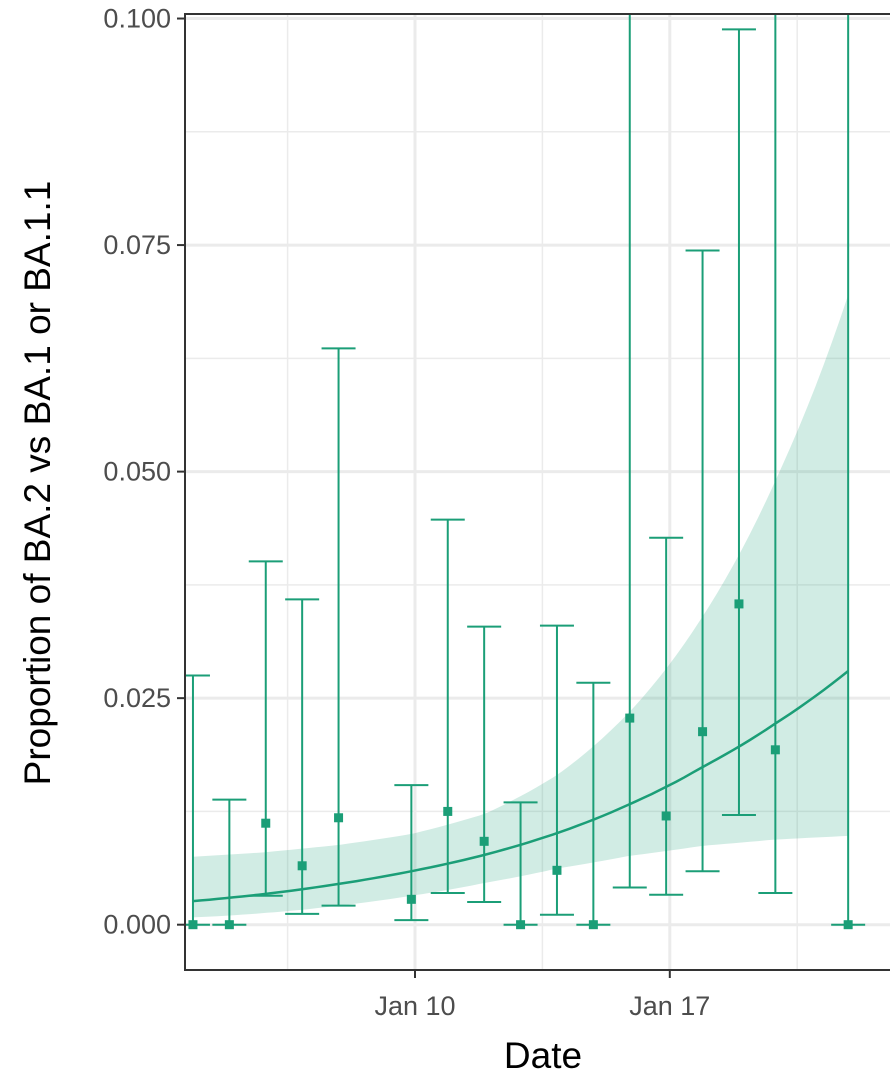 The image size is (890, 1075). Describe the element at coordinates (669, 1006) in the screenshot. I see `x-tick-label: Jan 17` at that location.